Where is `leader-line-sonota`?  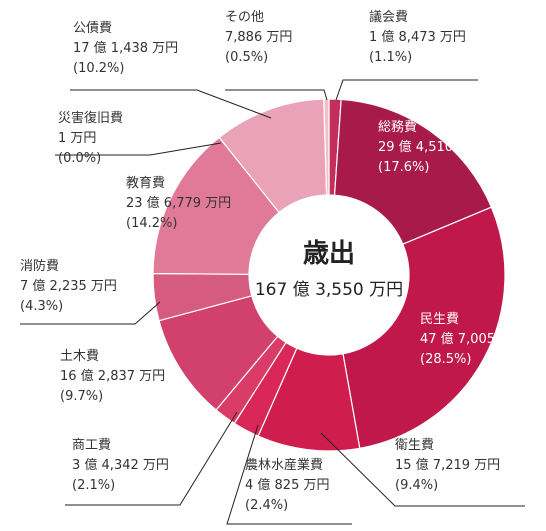
leader-line-sonota is located at coordinates (276, 95).